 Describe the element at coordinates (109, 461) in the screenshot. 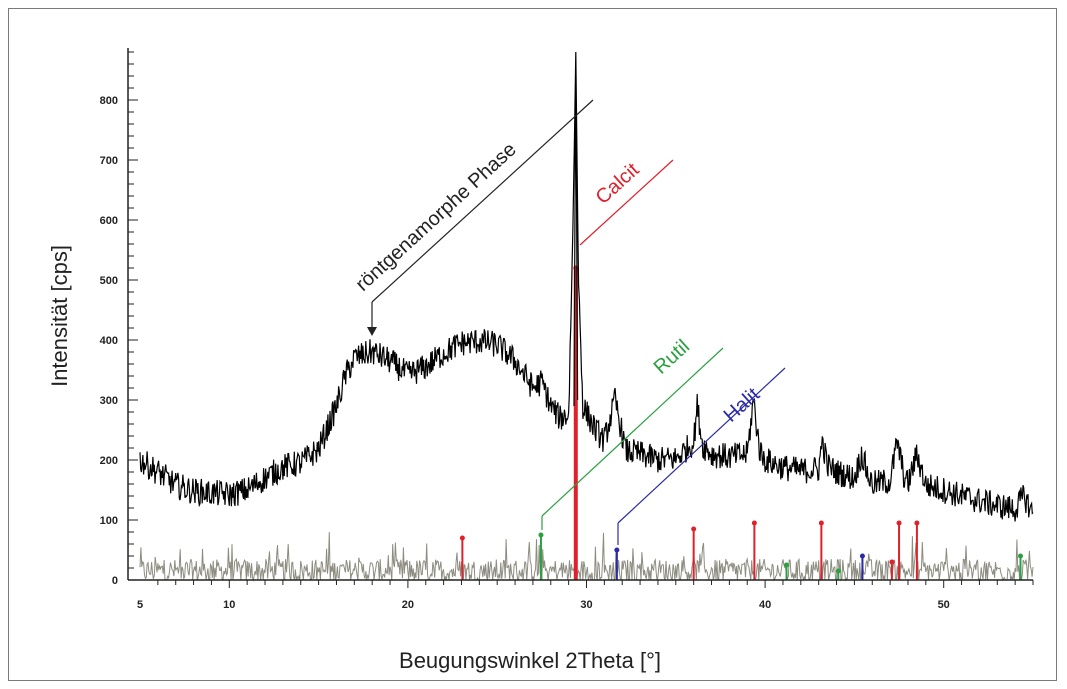

I see `y-tick-label: 200` at that location.